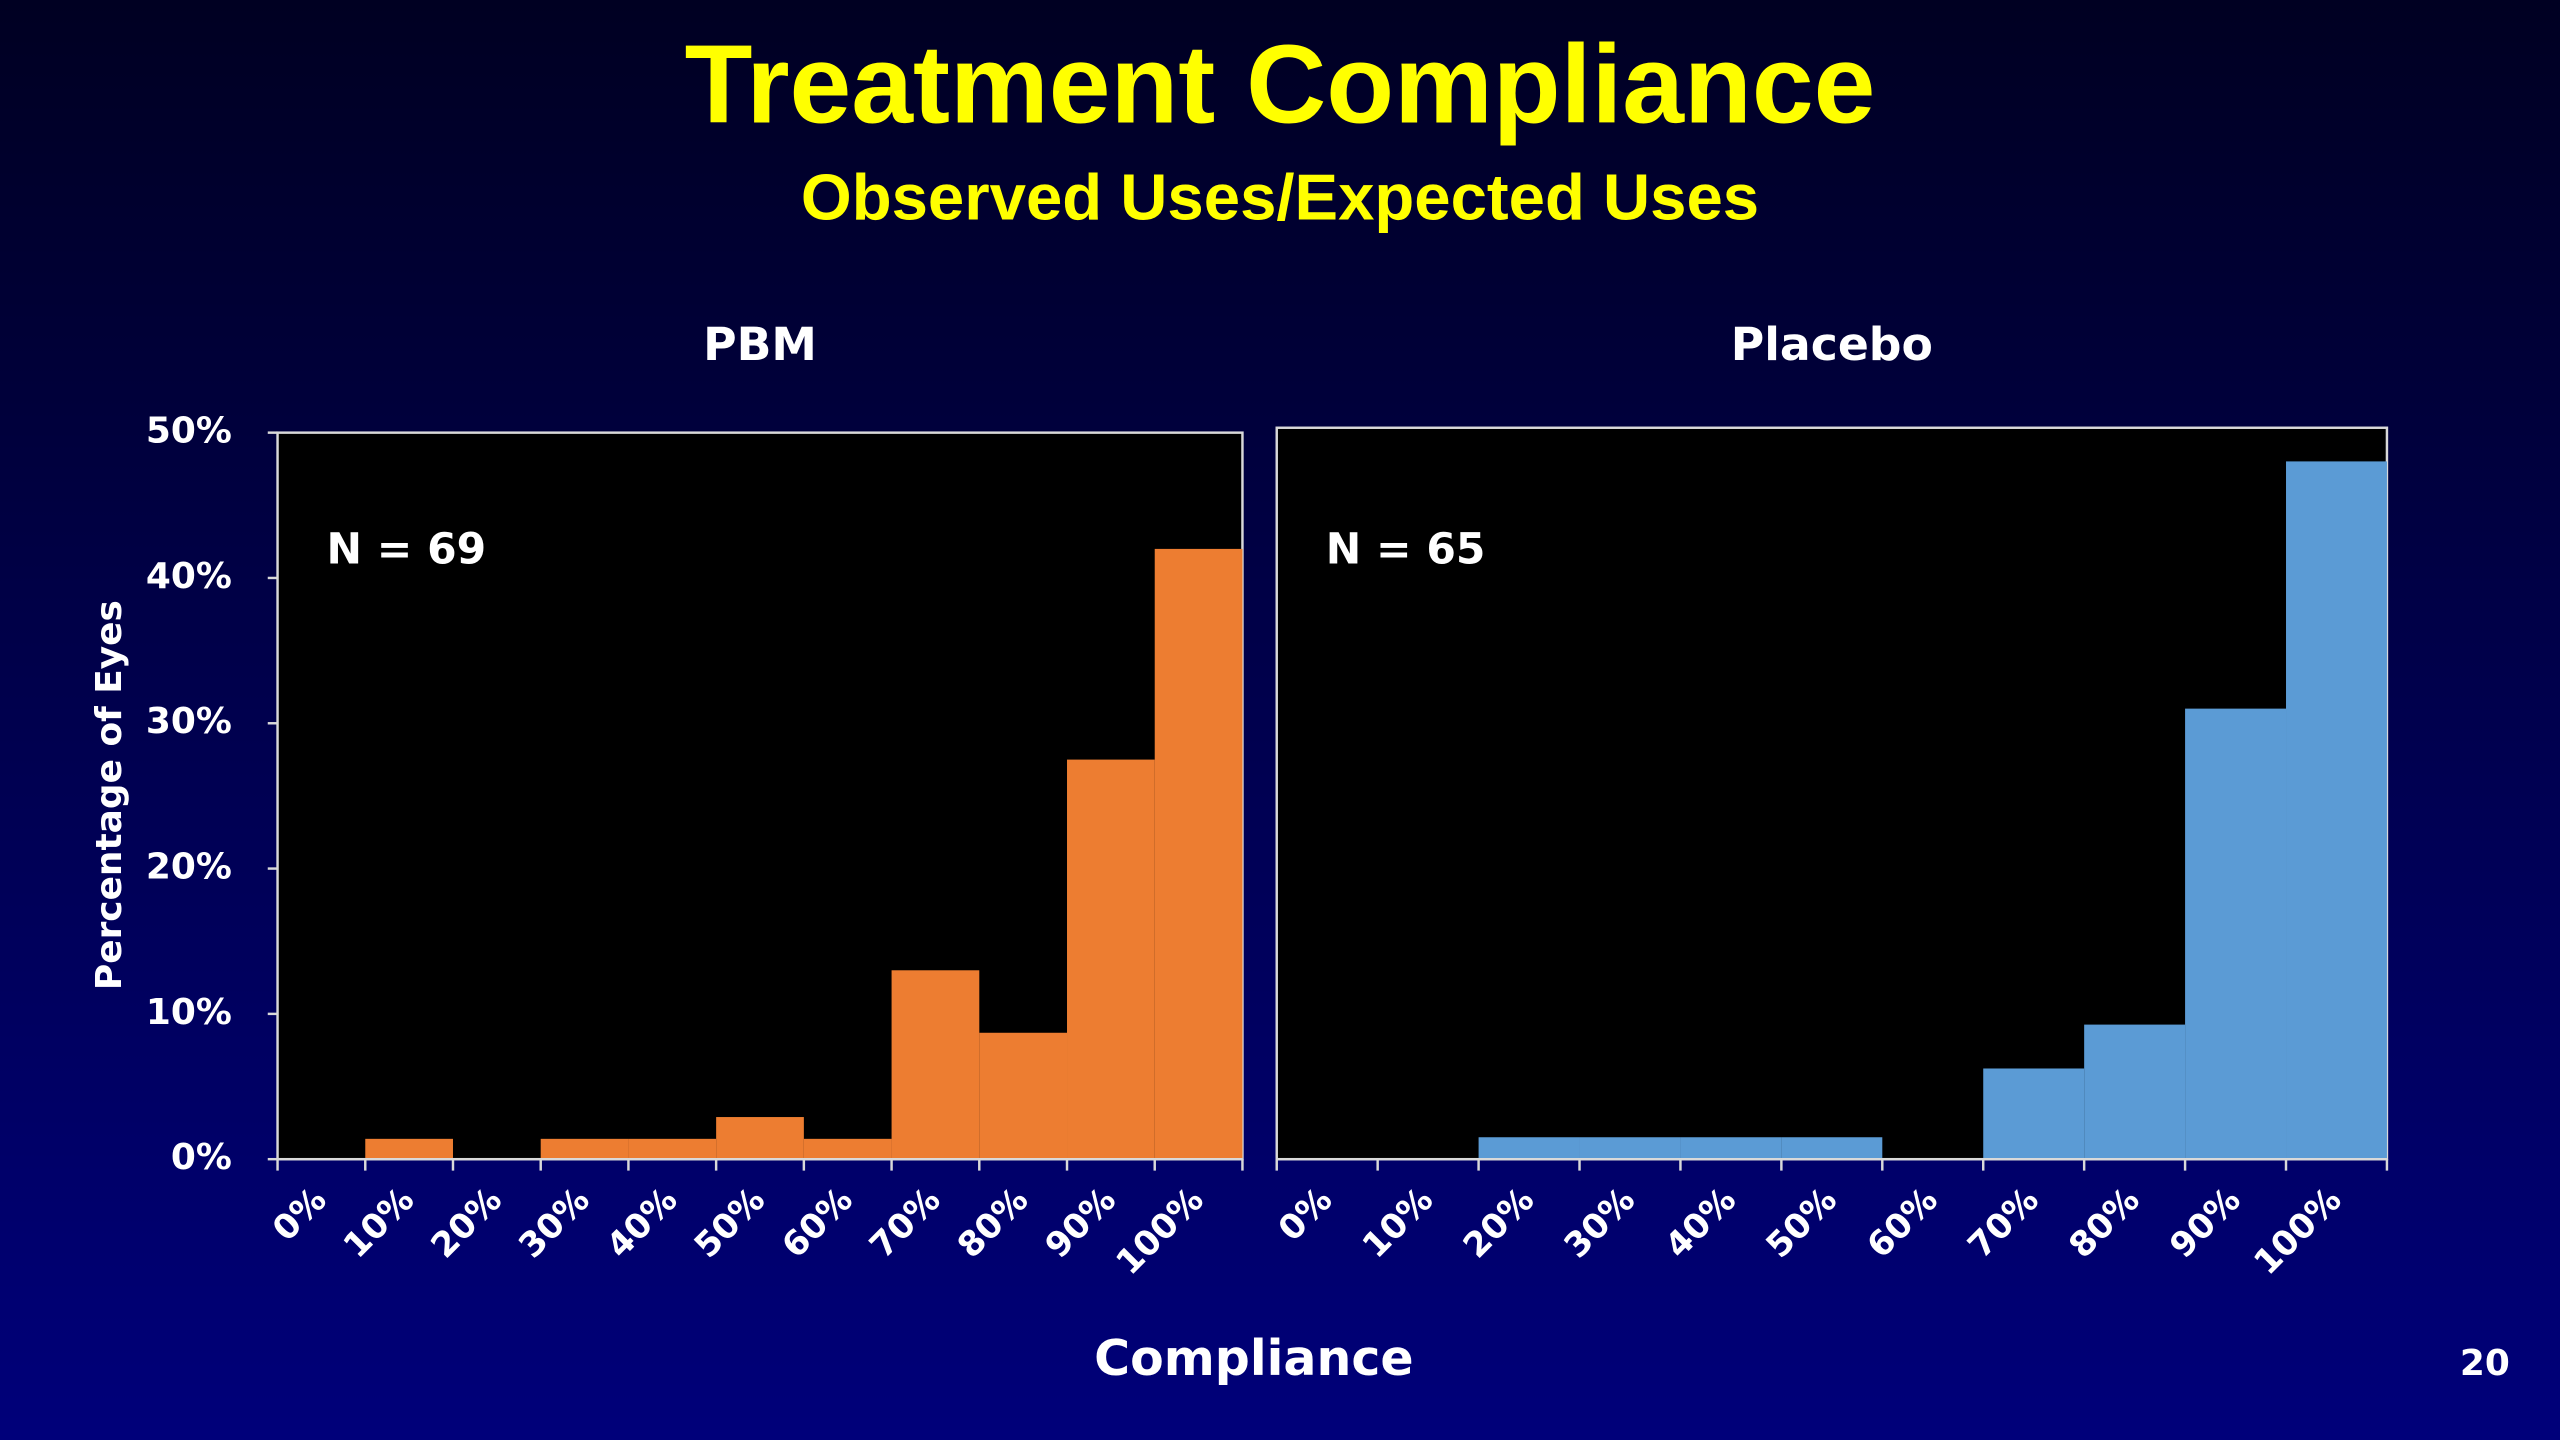 Image resolution: width=2560 pixels, height=1440 pixels. Describe the element at coordinates (201, 1157) in the screenshot. I see `y-tick-label: 0%` at that location.